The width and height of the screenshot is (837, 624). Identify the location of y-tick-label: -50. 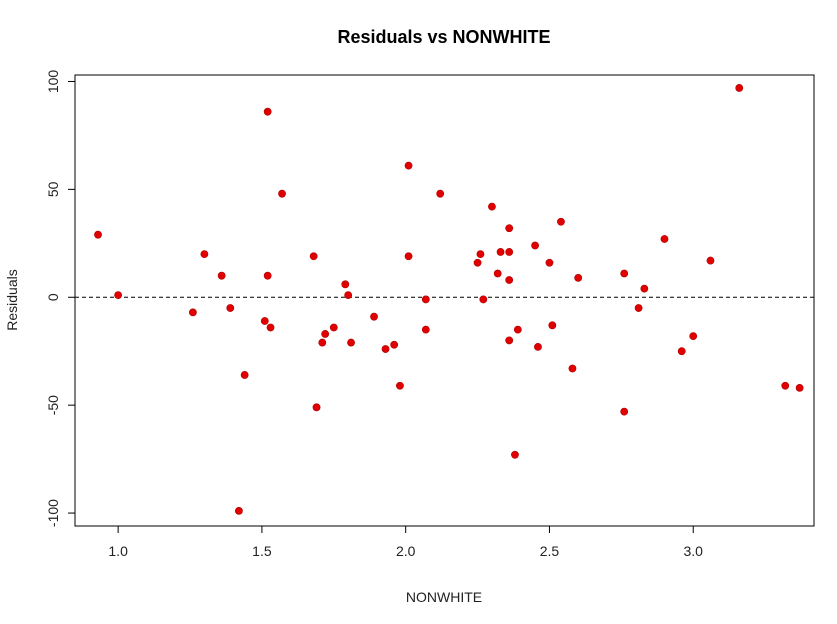
(53, 405).